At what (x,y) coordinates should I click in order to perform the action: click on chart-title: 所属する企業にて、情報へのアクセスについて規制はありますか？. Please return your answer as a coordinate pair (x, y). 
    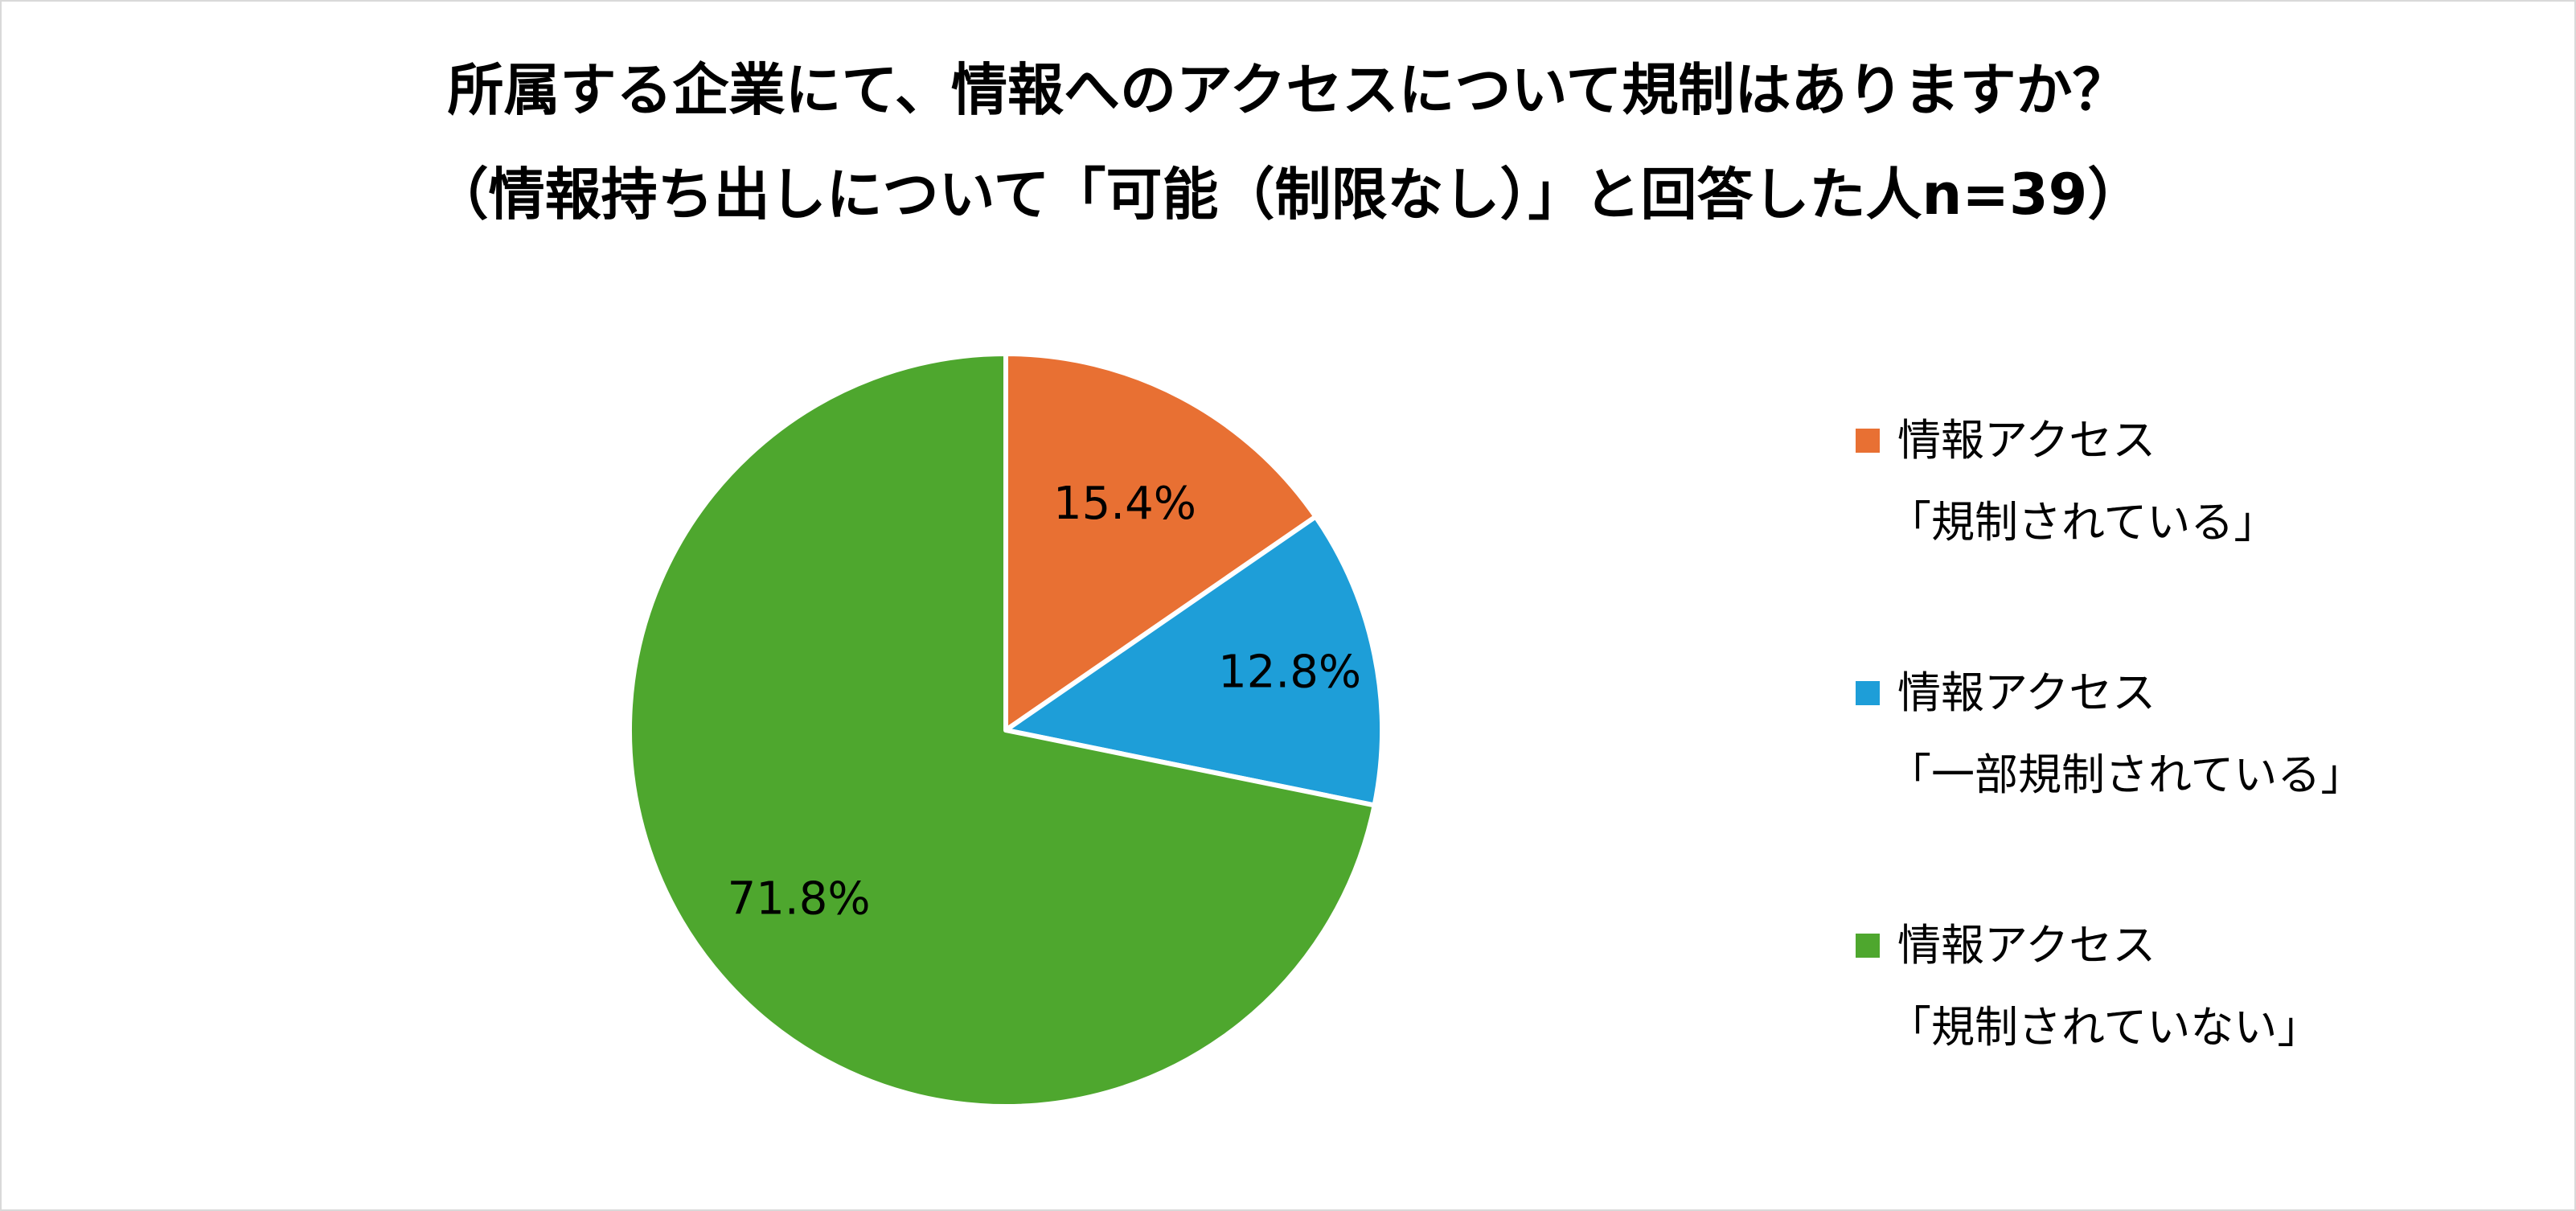
    Looking at the image, I should click on (1288, 90).